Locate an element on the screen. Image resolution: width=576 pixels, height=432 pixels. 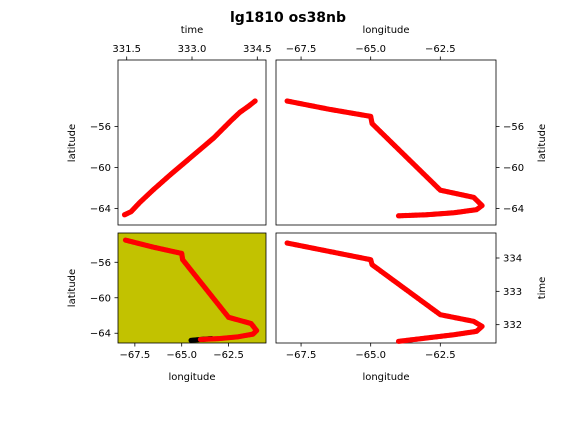
y-tick-label: 333 is located at coordinates (512, 292).